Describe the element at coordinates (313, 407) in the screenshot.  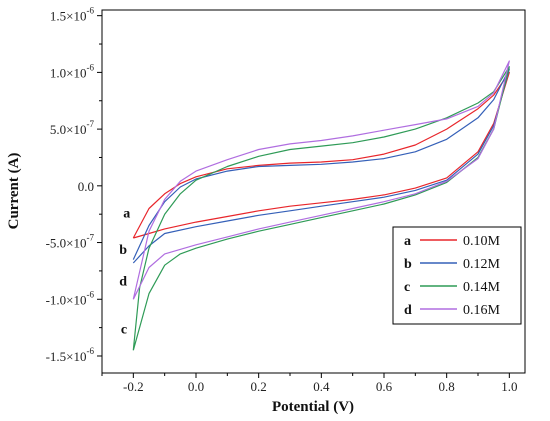
I see `x-axis-title: Potential (V)` at that location.